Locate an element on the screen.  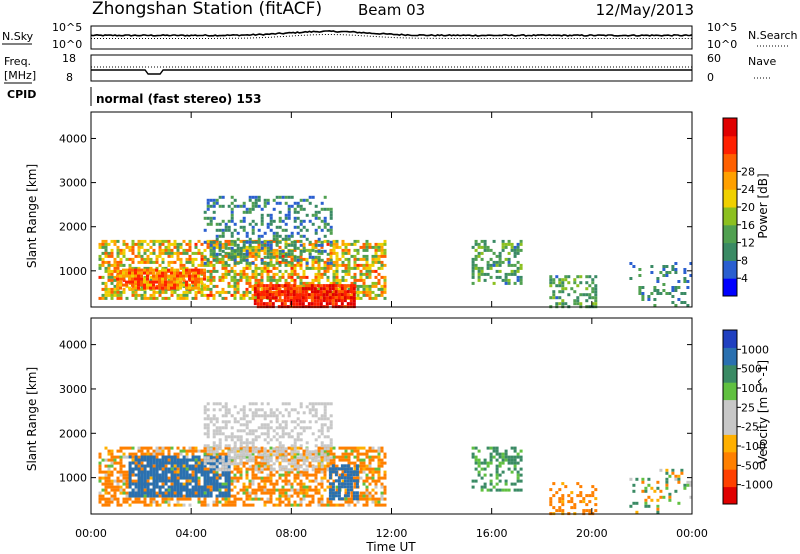
power-colorbar-swatch is located at coordinates (730, 145).